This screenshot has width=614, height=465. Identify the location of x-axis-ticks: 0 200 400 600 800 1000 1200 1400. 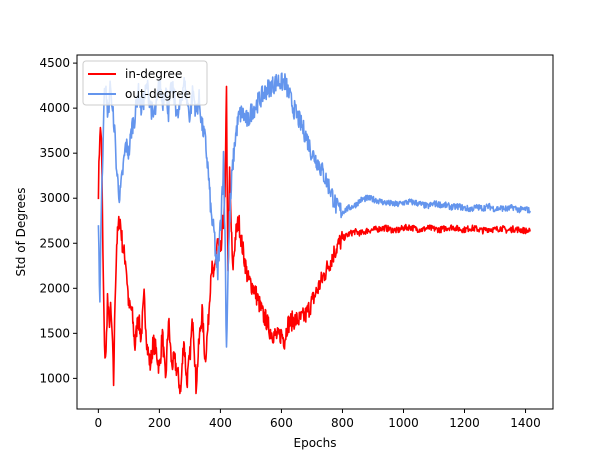
(318, 419).